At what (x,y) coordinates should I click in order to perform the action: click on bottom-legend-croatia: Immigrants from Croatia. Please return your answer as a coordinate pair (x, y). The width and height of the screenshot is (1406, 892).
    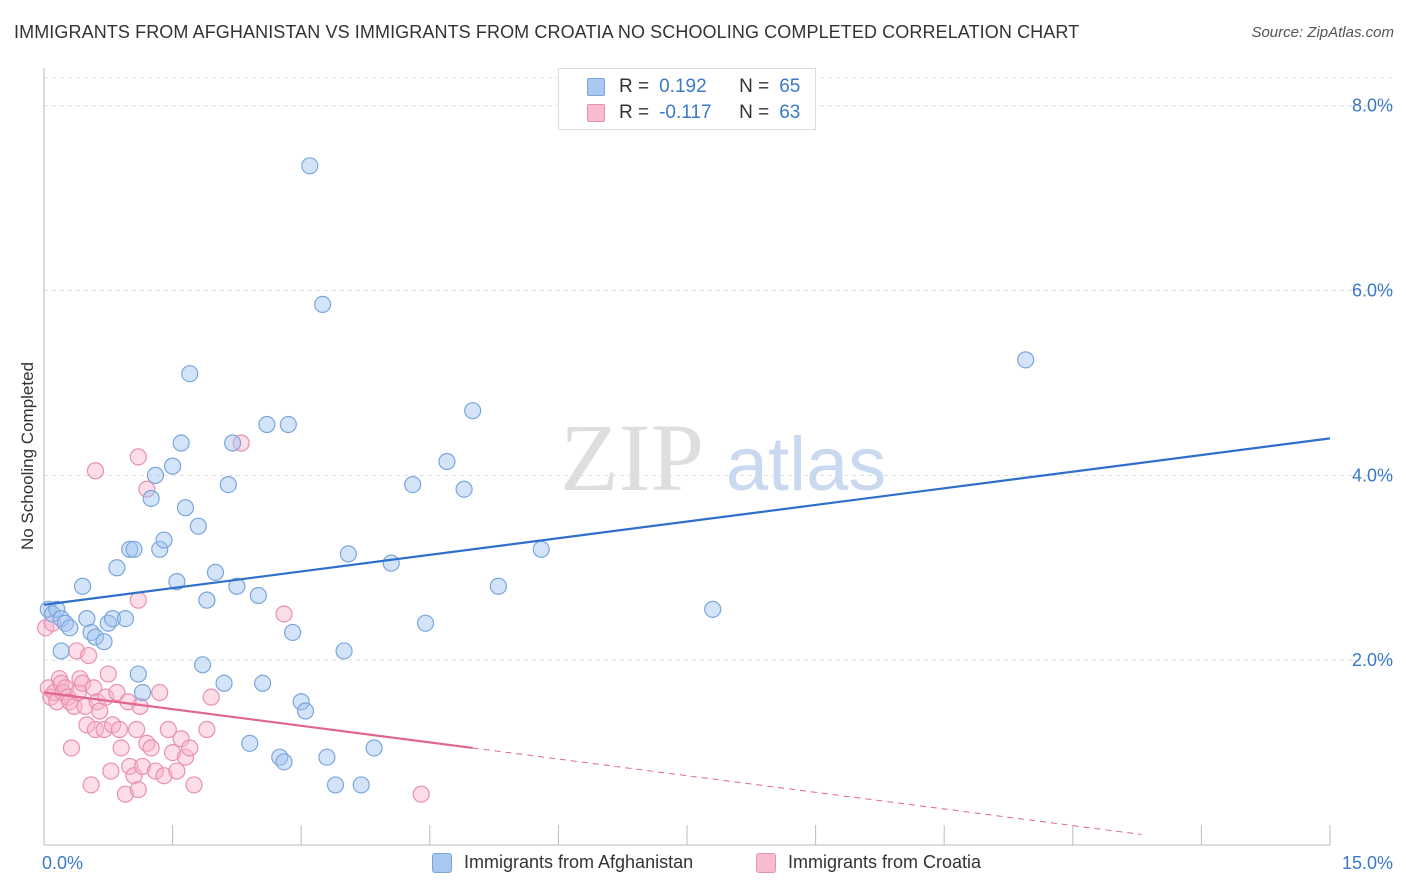
    Looking at the image, I should click on (868, 862).